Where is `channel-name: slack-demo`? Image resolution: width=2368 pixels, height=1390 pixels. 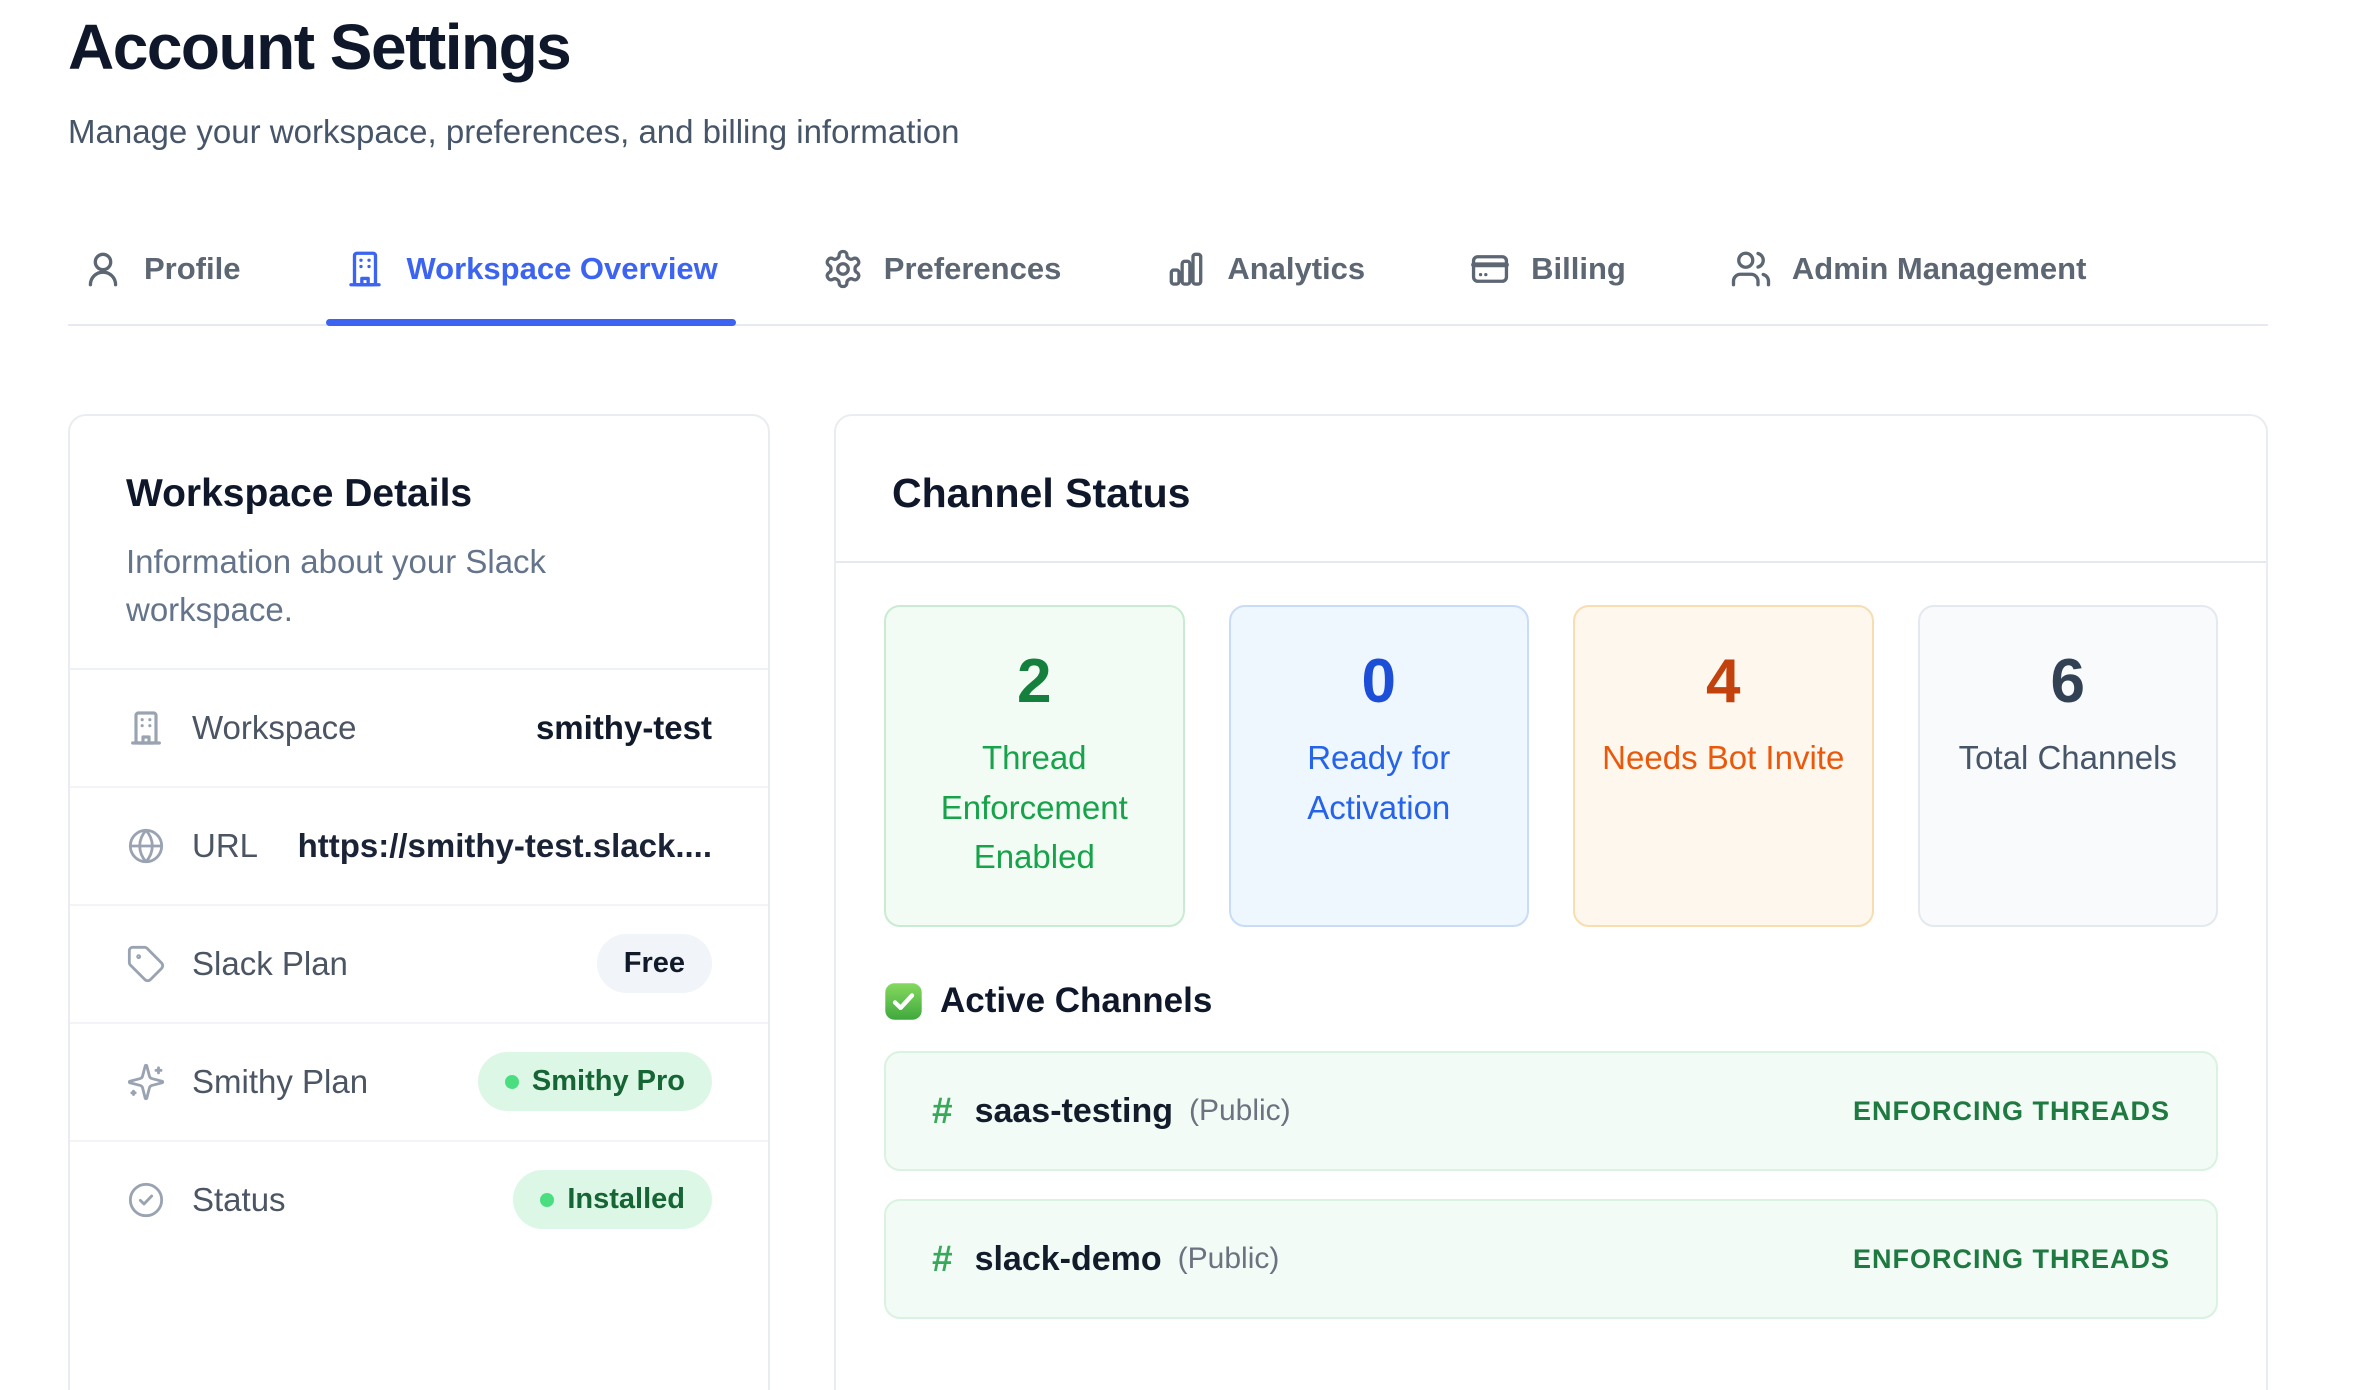 channel-name: slack-demo is located at coordinates (1068, 1258).